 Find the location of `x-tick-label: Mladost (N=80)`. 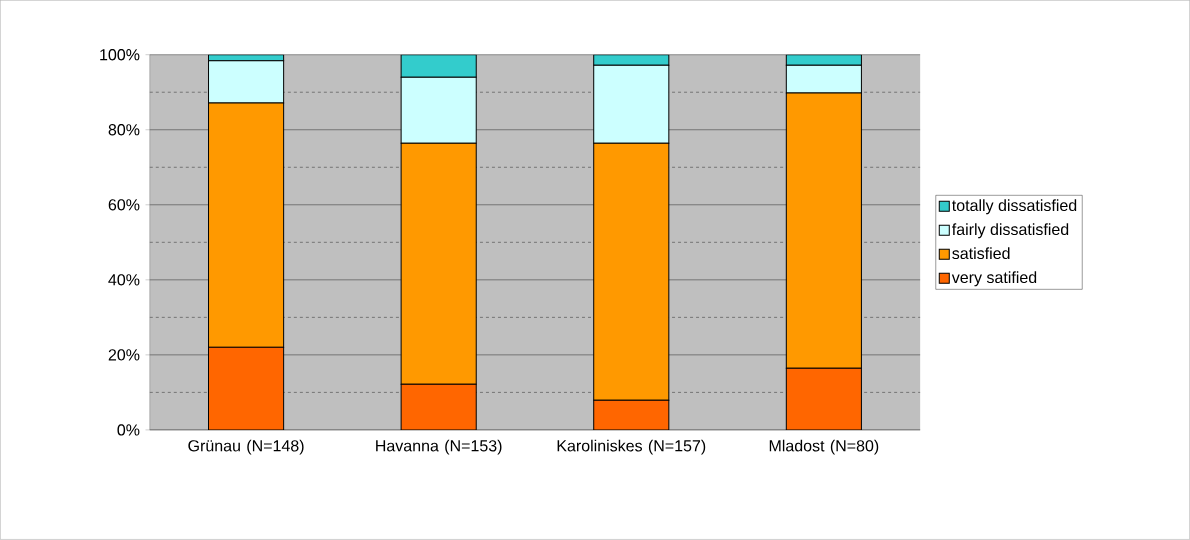

x-tick-label: Mladost (N=80) is located at coordinates (824, 447).